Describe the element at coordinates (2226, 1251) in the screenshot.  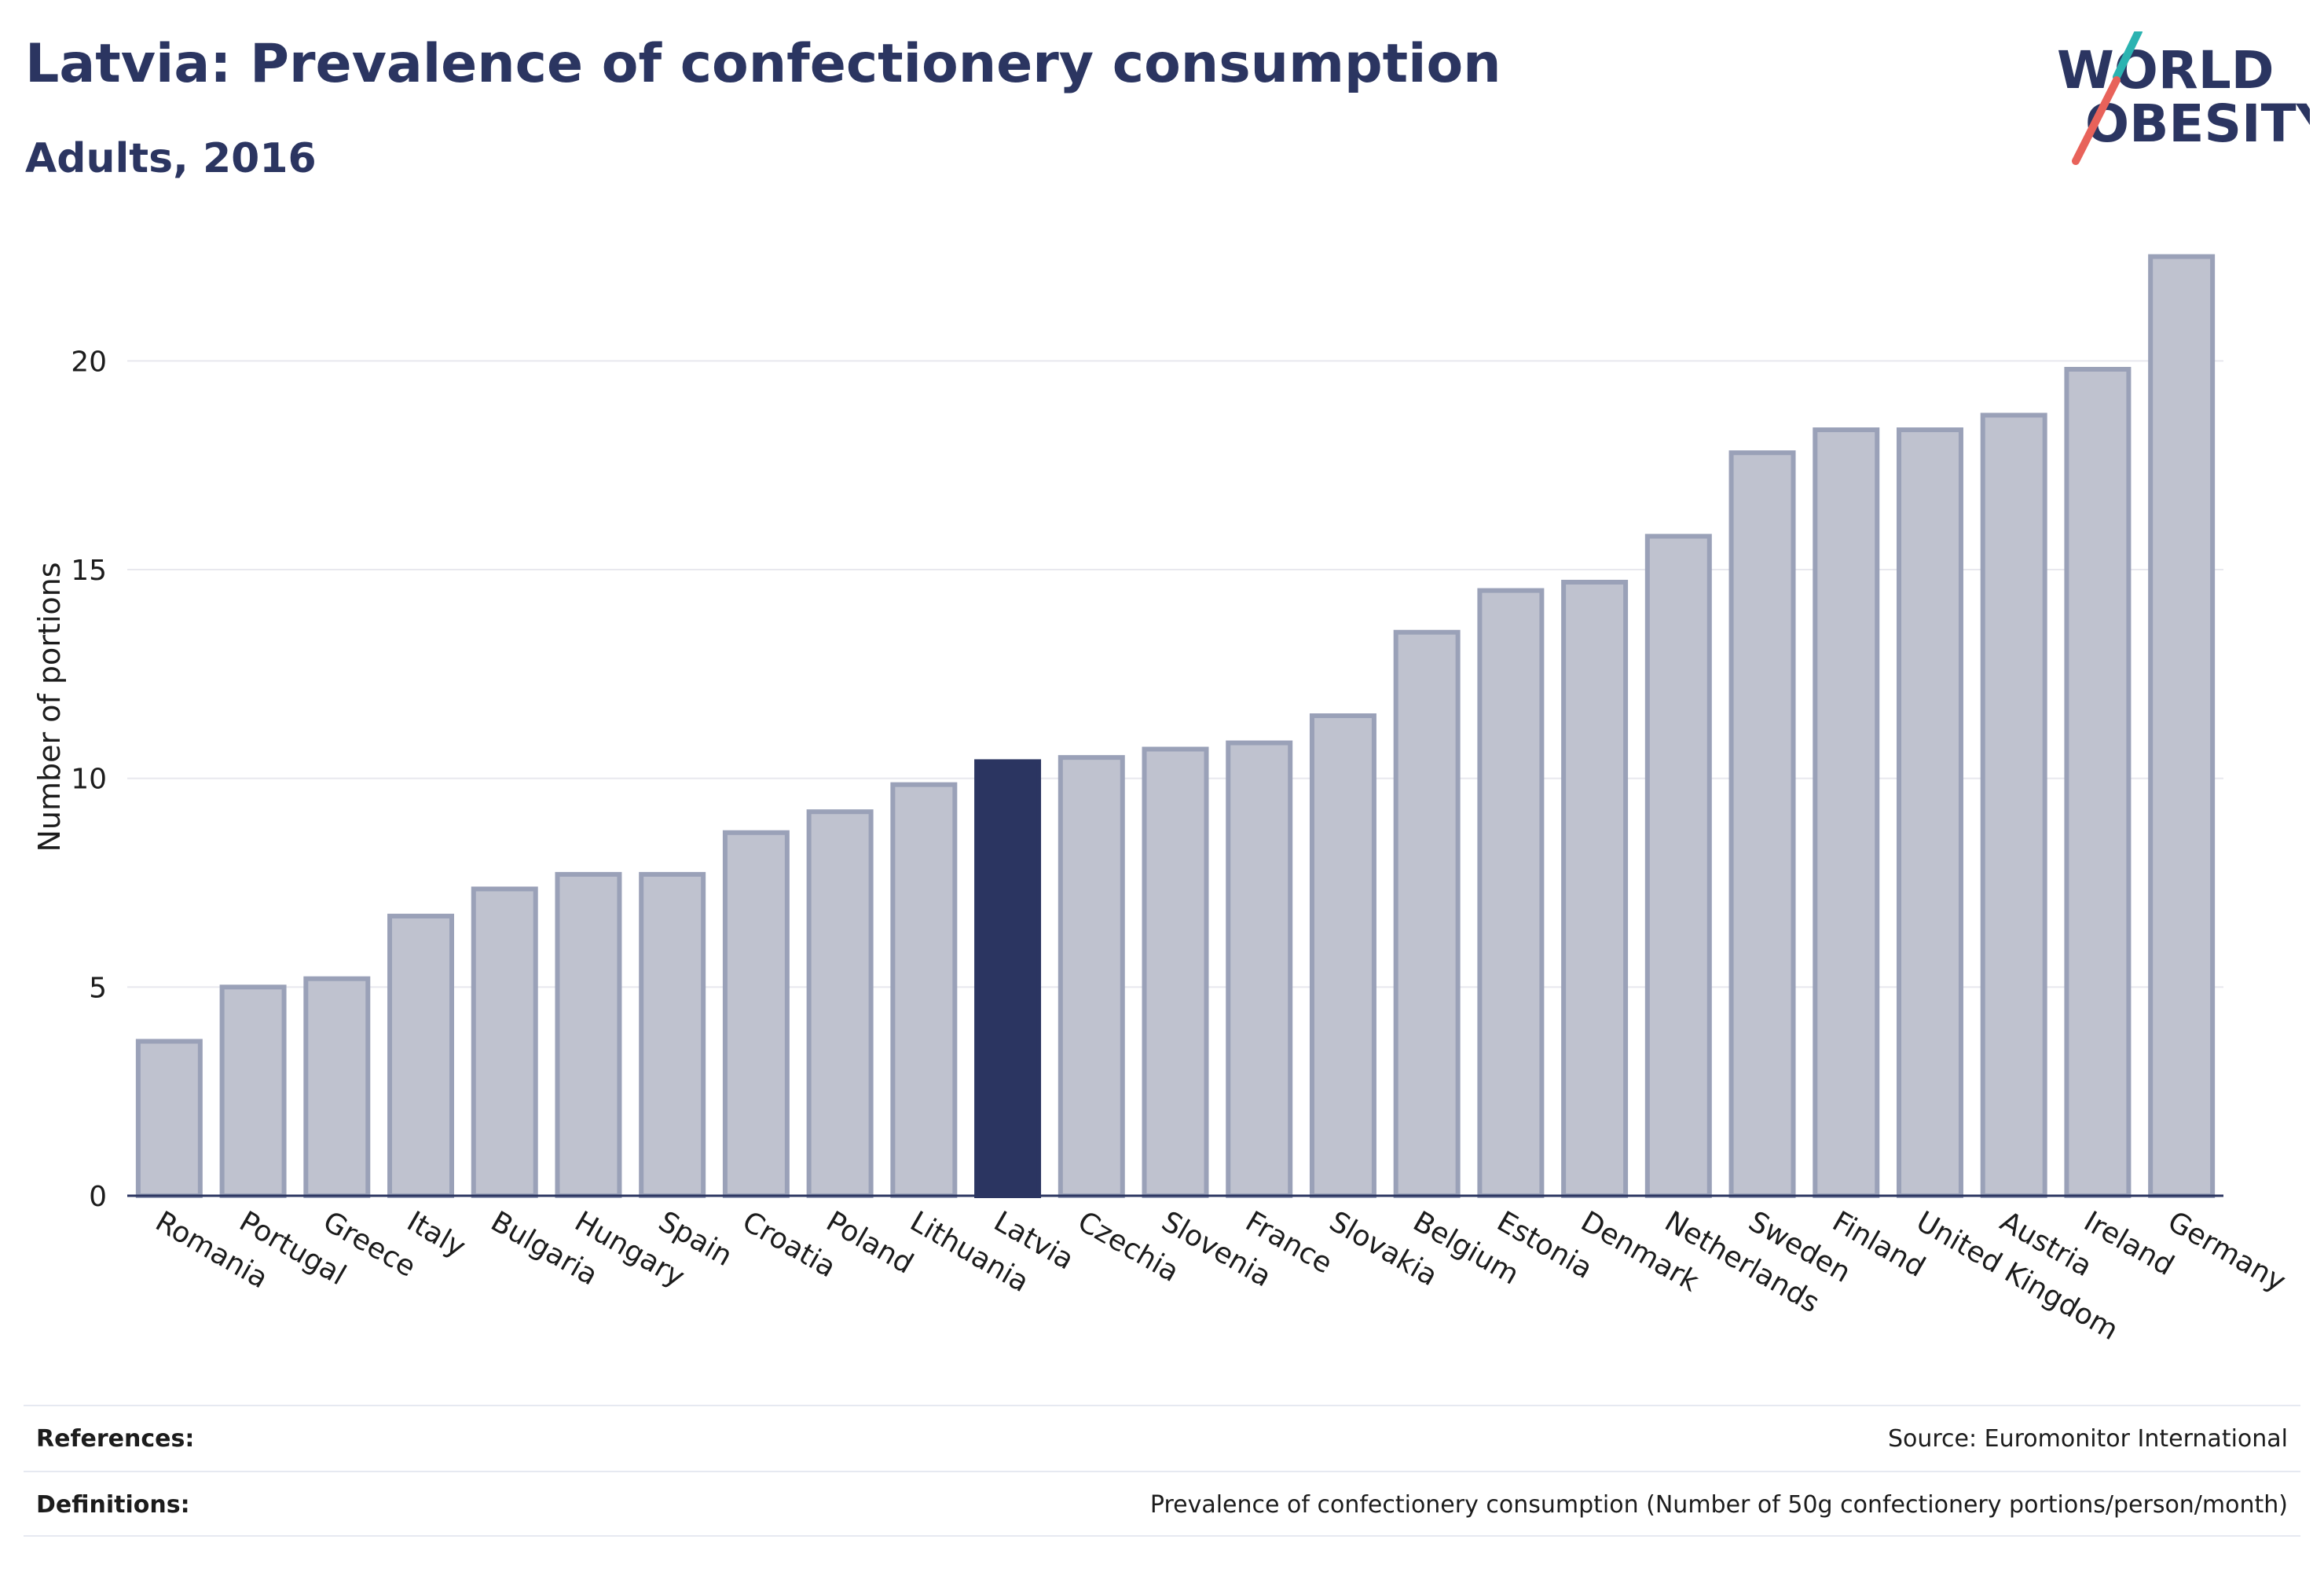
I see `x-tick-label: Germany` at that location.